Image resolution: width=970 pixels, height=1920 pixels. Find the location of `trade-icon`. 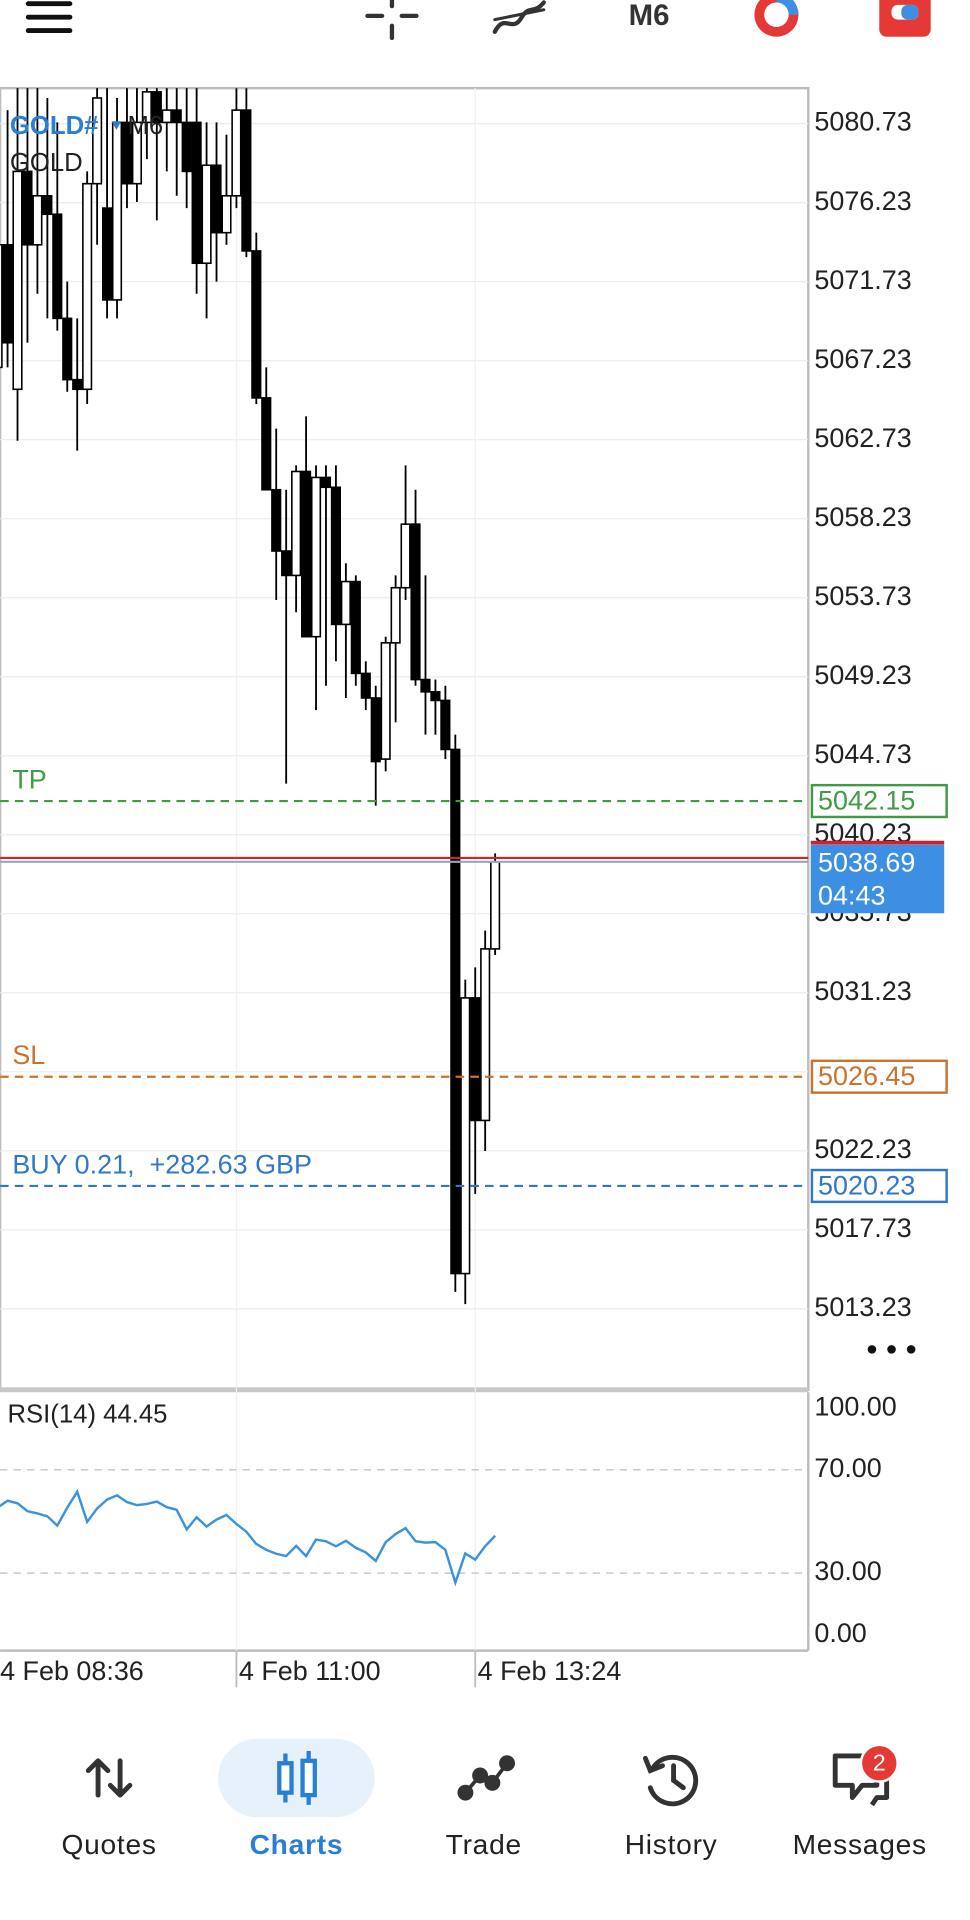

trade-icon is located at coordinates (486, 1778).